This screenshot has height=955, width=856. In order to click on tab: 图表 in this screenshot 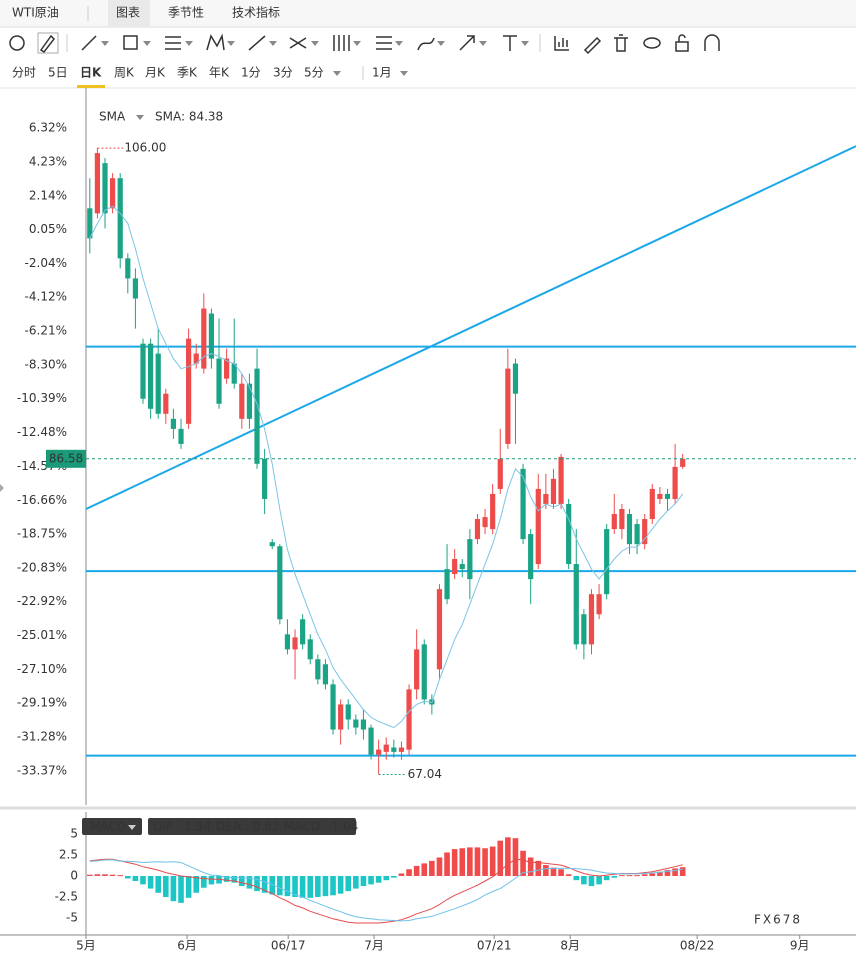, I will do `click(128, 13)`.